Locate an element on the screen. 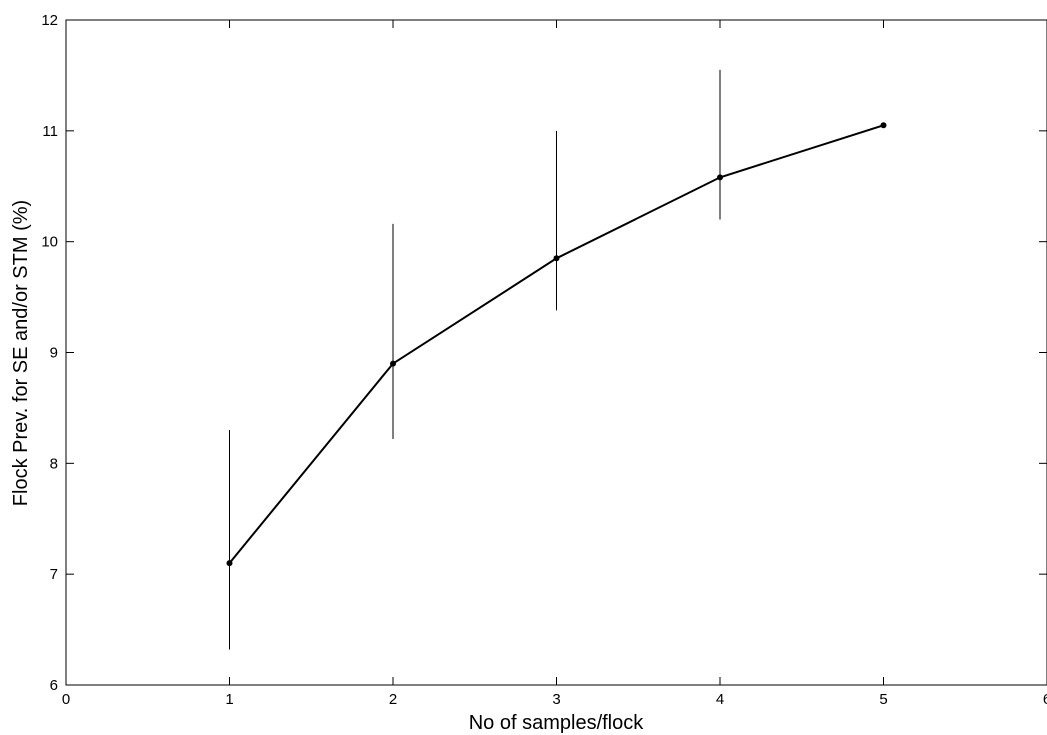 Image resolution: width=1047 pixels, height=735 pixels. x-tick-label: 5 is located at coordinates (883, 699).